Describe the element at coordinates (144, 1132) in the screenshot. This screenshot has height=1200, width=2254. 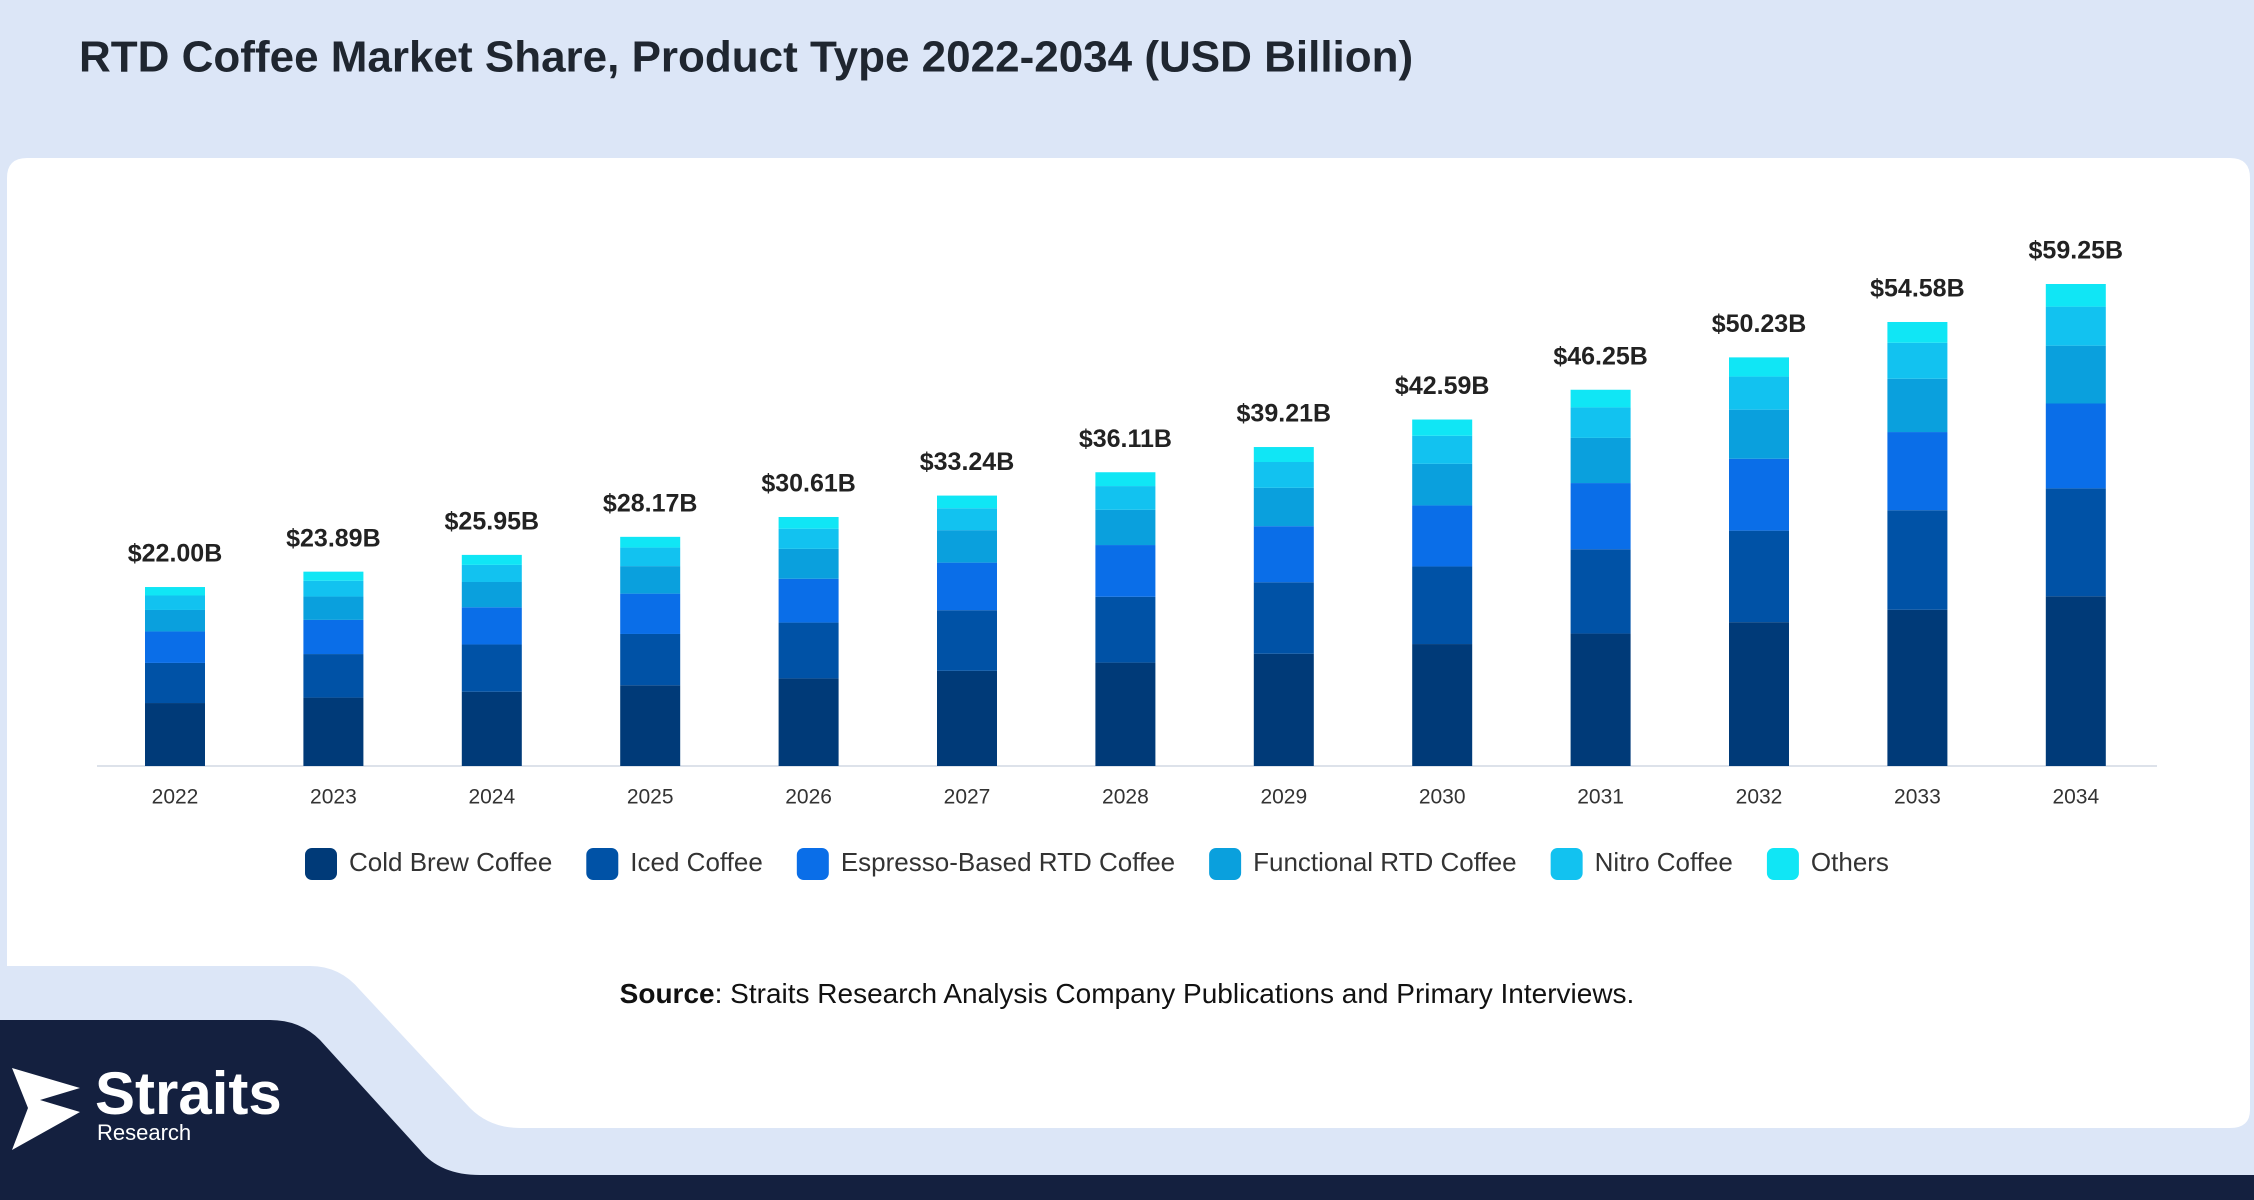
I see `logo-sub: Research` at that location.